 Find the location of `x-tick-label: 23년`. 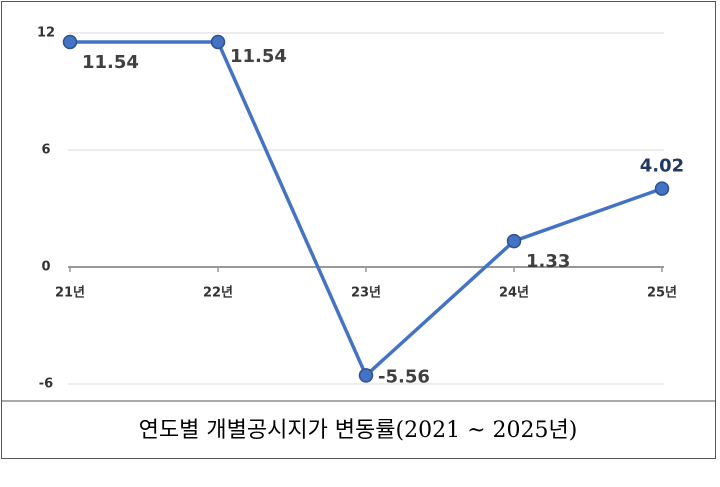

x-tick-label: 23년 is located at coordinates (366, 293).